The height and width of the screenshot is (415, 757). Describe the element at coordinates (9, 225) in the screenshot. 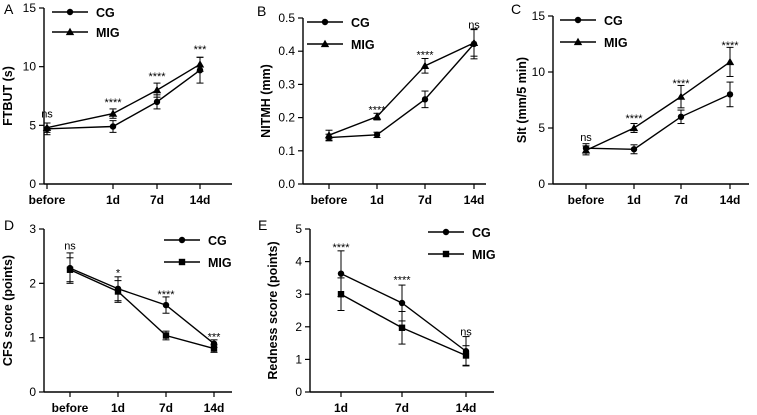

I see `panel-letter-d: D` at that location.